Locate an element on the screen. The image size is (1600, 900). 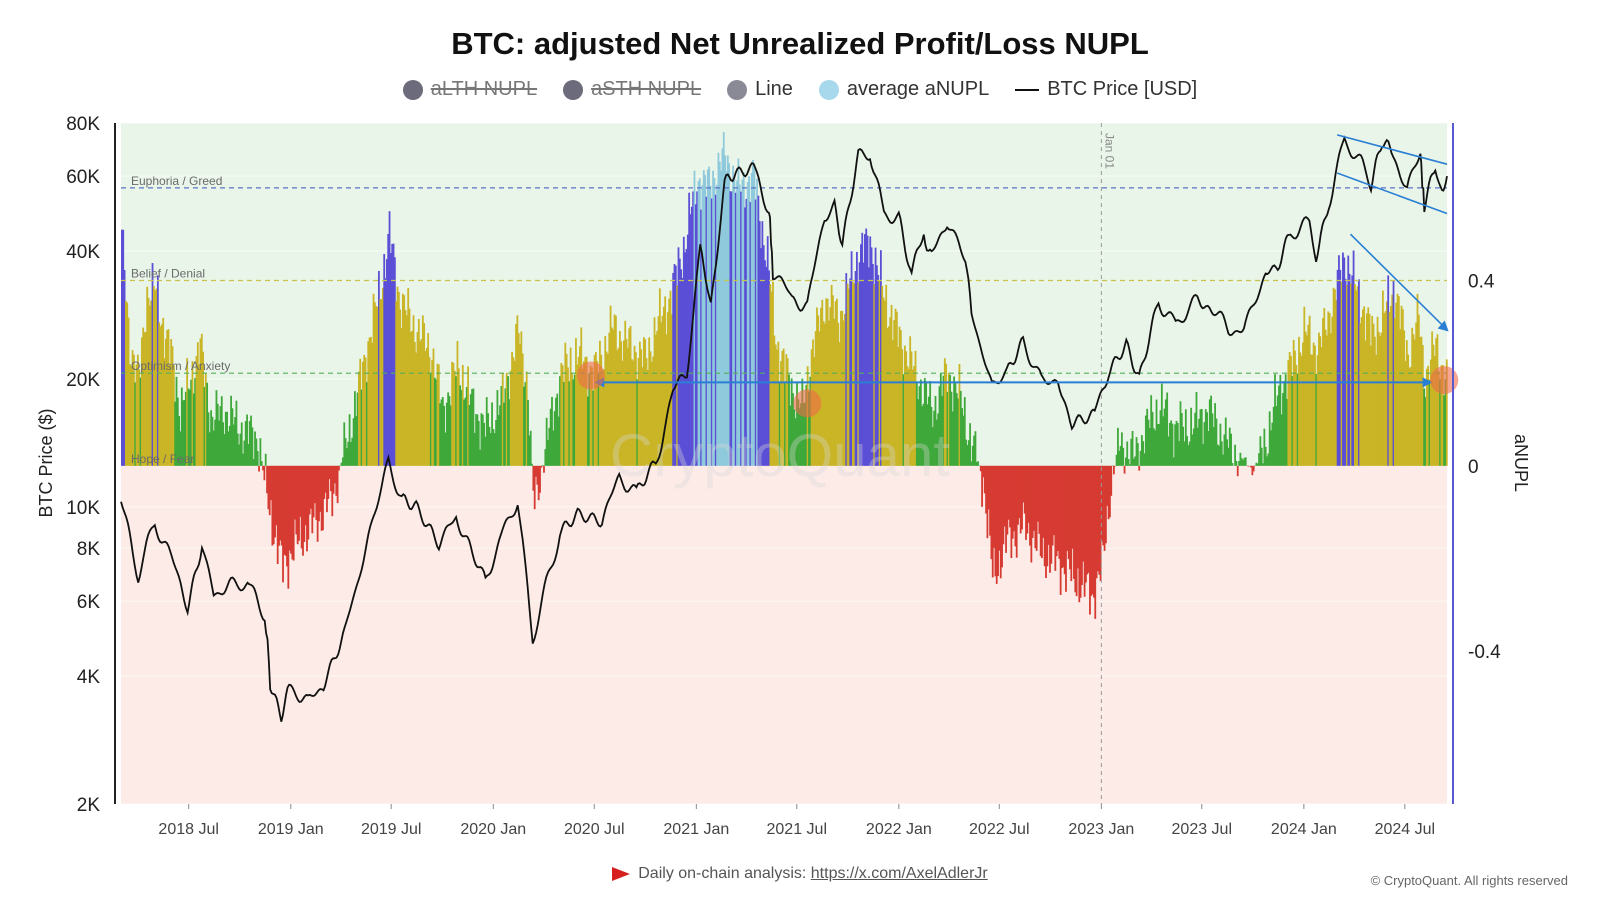
legend-item-average-anupl: average aNUPL is located at coordinates (903, 89).